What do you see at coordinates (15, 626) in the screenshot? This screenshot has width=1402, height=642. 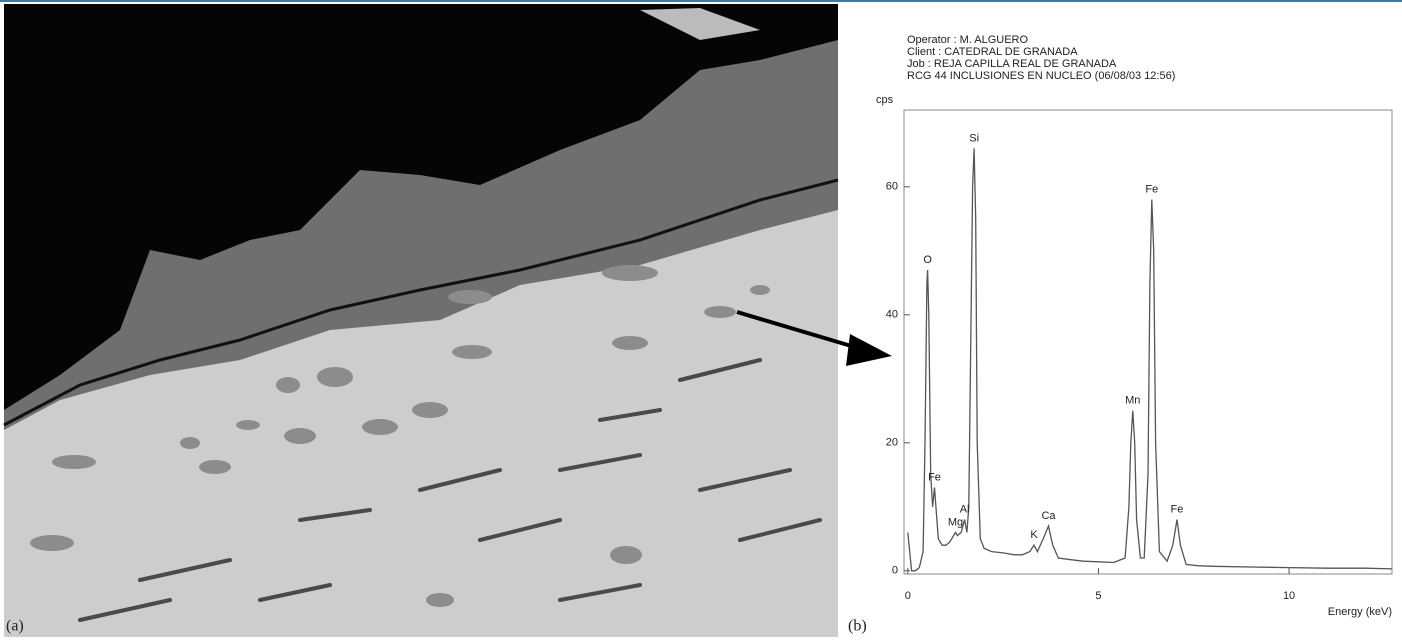 I see `panel-label: (a)` at bounding box center [15, 626].